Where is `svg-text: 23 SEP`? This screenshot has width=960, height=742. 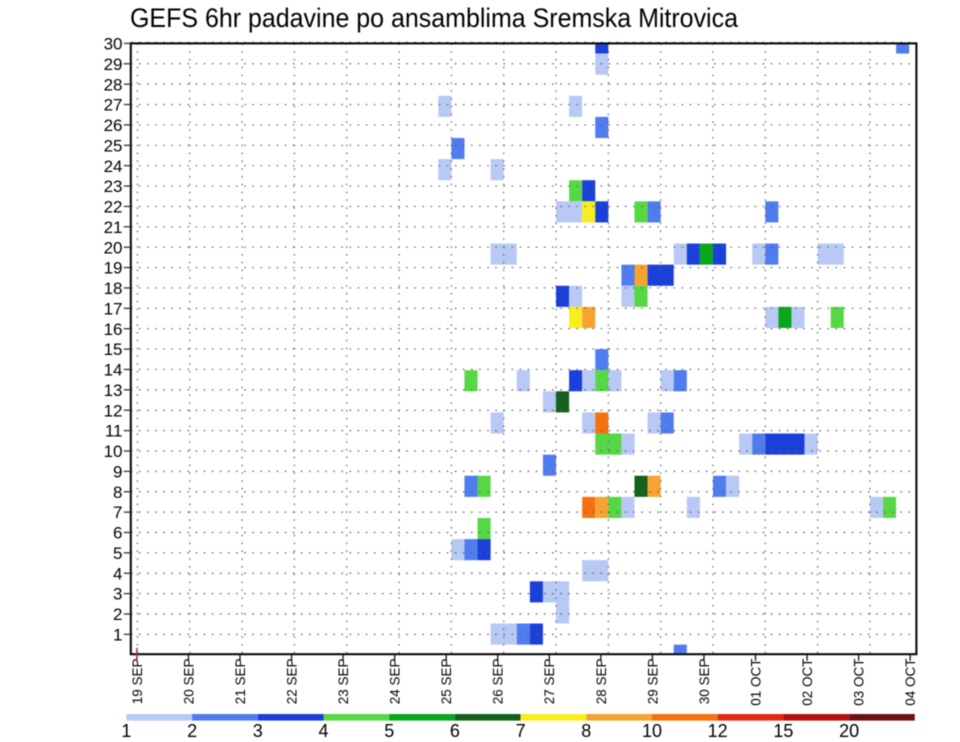
svg-text: 23 SEP is located at coordinates (343, 682).